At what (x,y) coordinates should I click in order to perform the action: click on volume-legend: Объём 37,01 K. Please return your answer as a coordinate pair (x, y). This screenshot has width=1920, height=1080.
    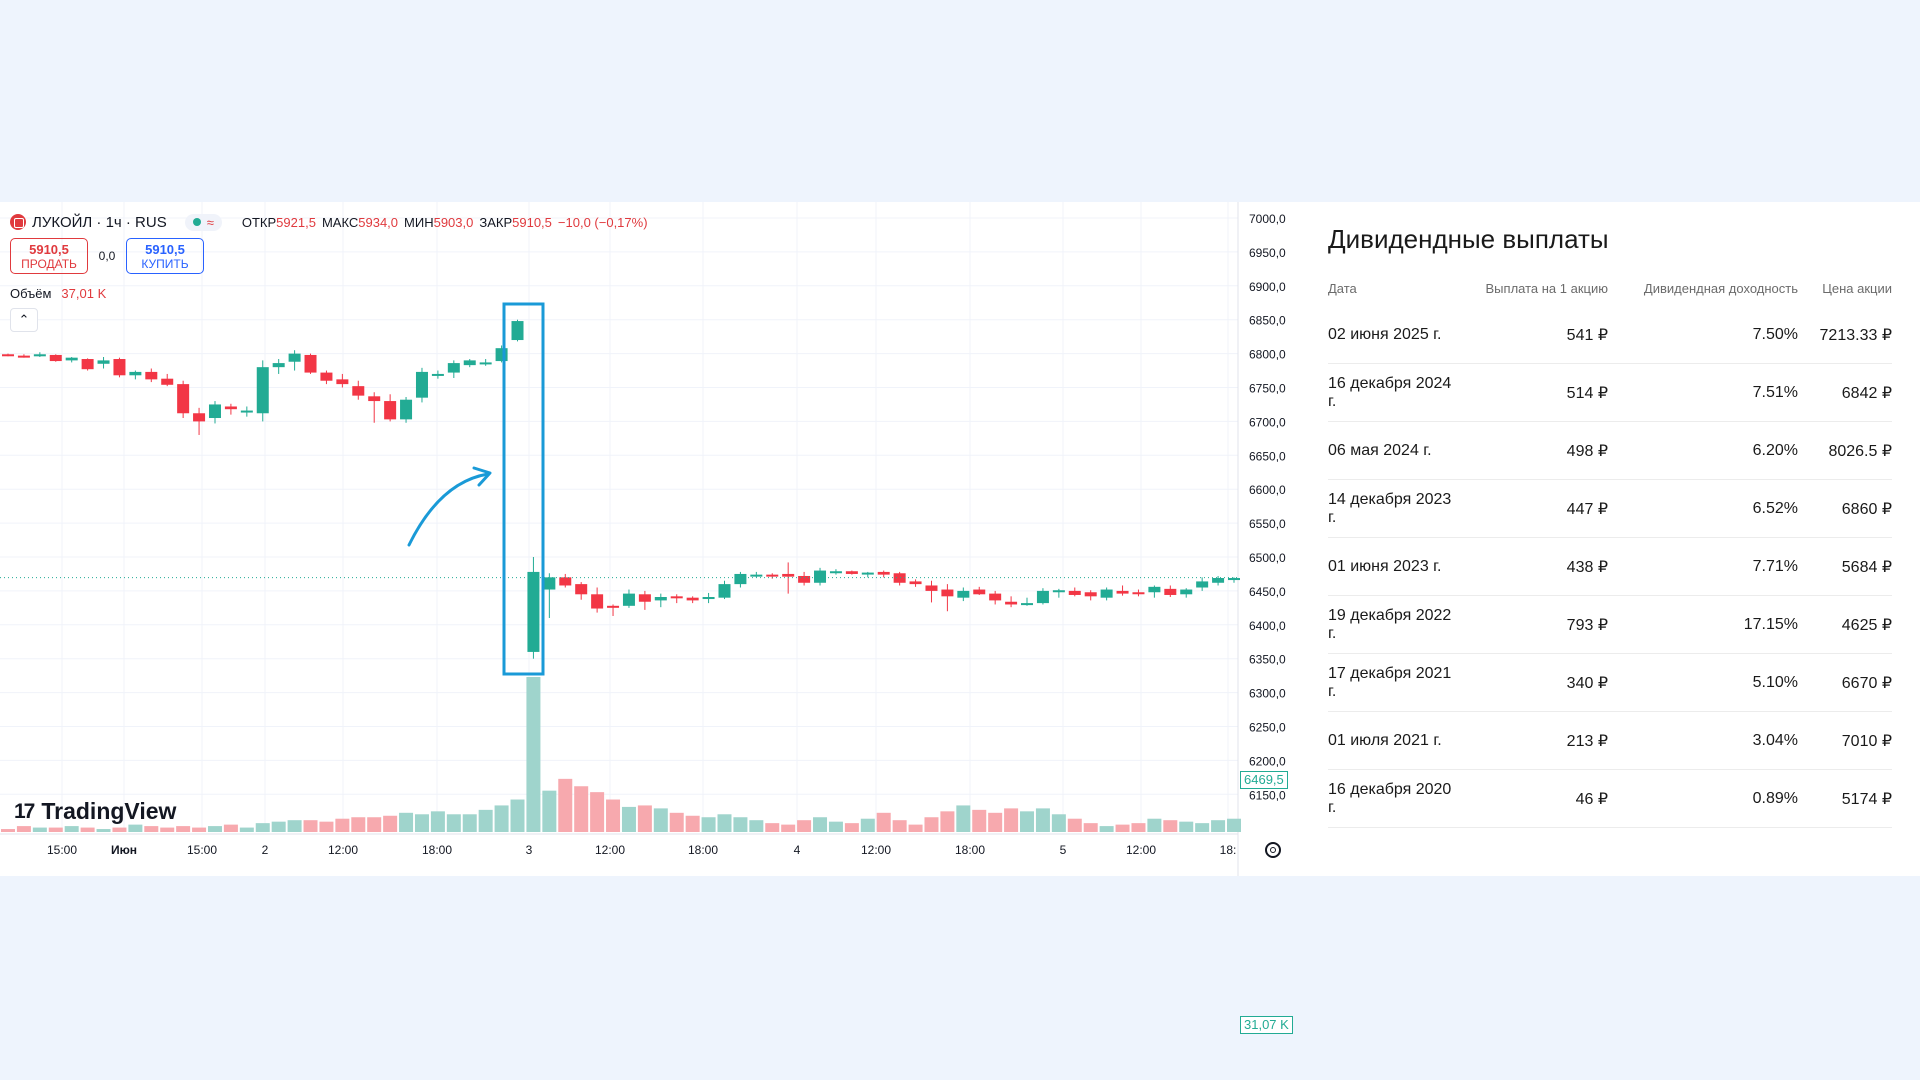
    Looking at the image, I should click on (58, 293).